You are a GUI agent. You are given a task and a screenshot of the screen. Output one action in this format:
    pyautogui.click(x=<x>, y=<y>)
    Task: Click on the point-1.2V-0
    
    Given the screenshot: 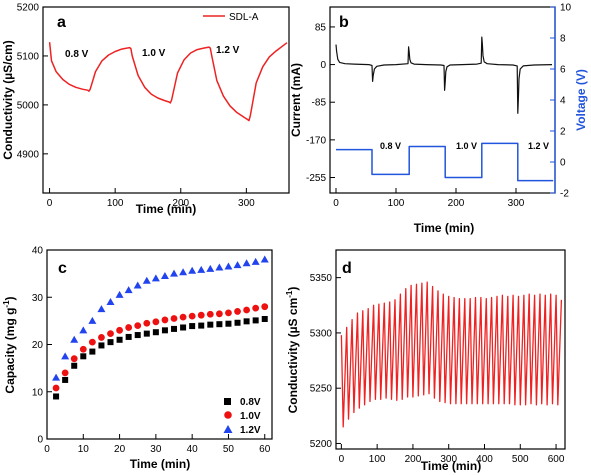 What is the action you would take?
    pyautogui.click(x=56, y=377)
    